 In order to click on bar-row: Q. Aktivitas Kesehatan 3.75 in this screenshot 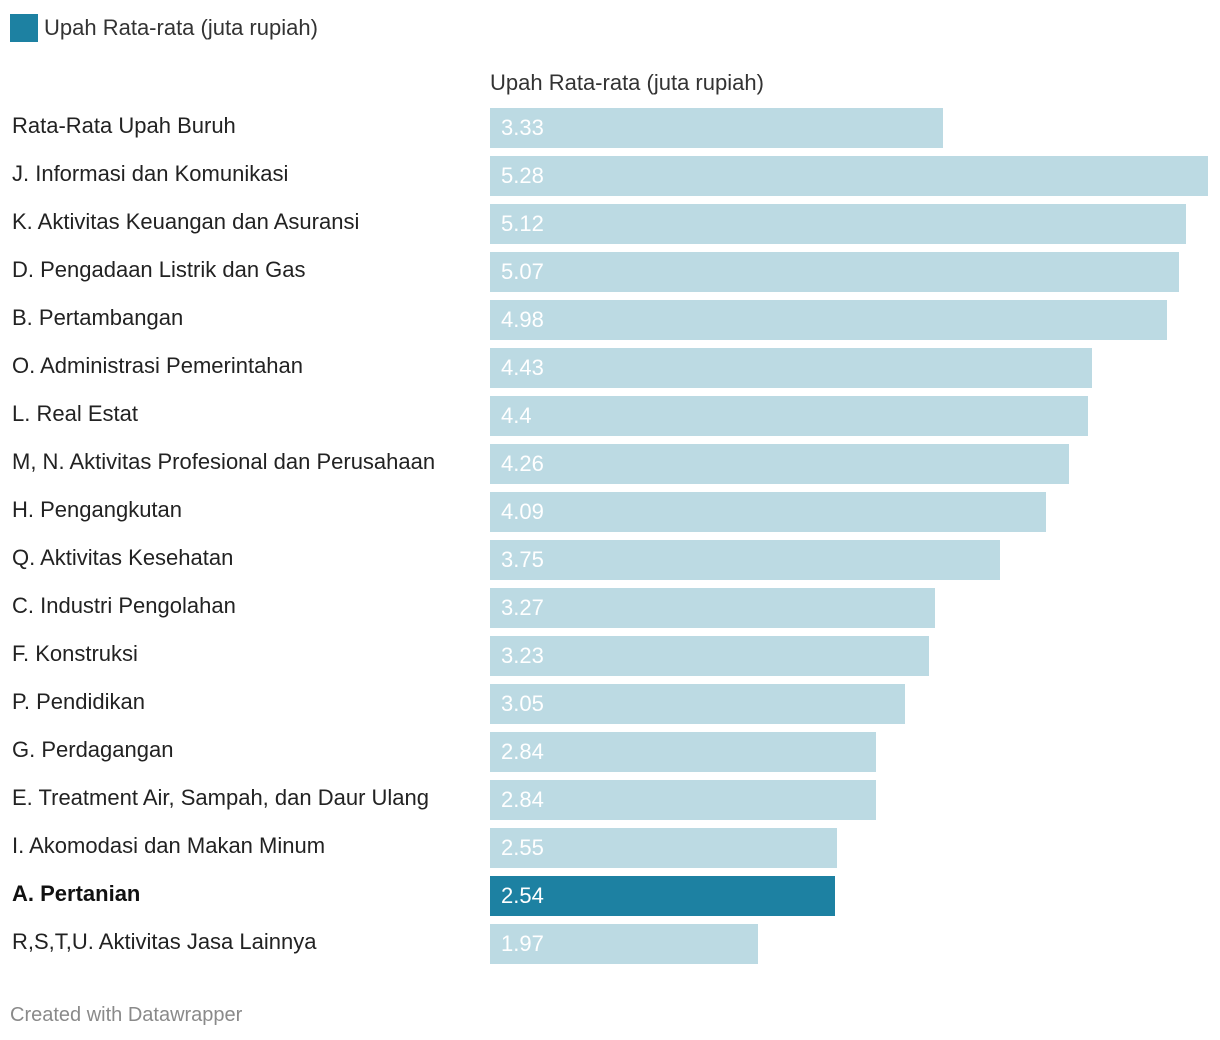, I will do `click(610, 560)`.